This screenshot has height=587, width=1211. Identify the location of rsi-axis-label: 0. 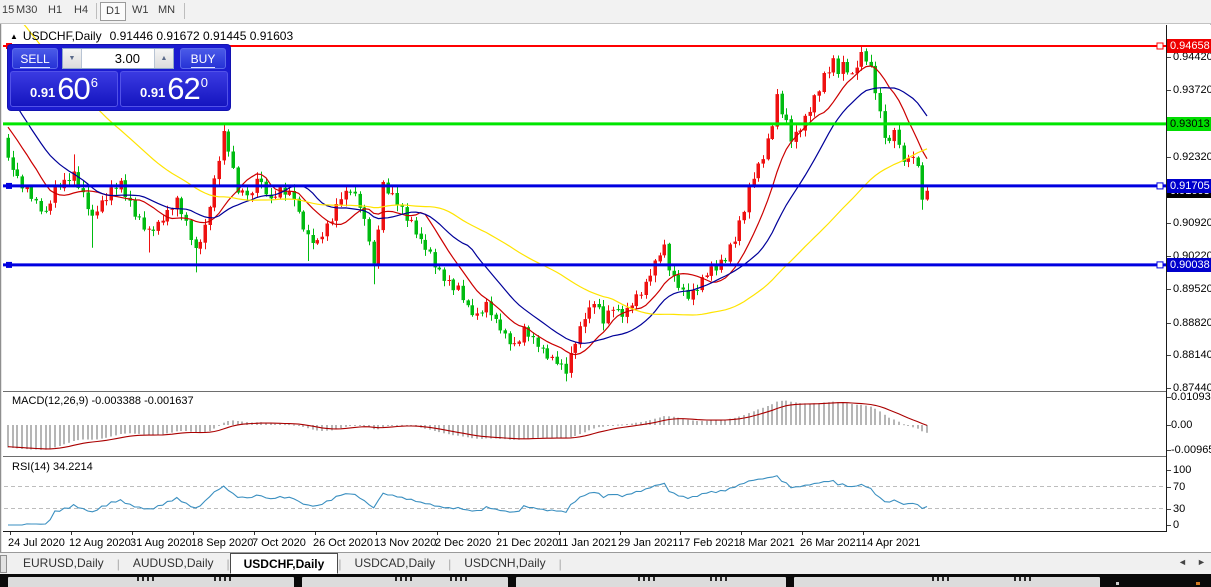
(1176, 525).